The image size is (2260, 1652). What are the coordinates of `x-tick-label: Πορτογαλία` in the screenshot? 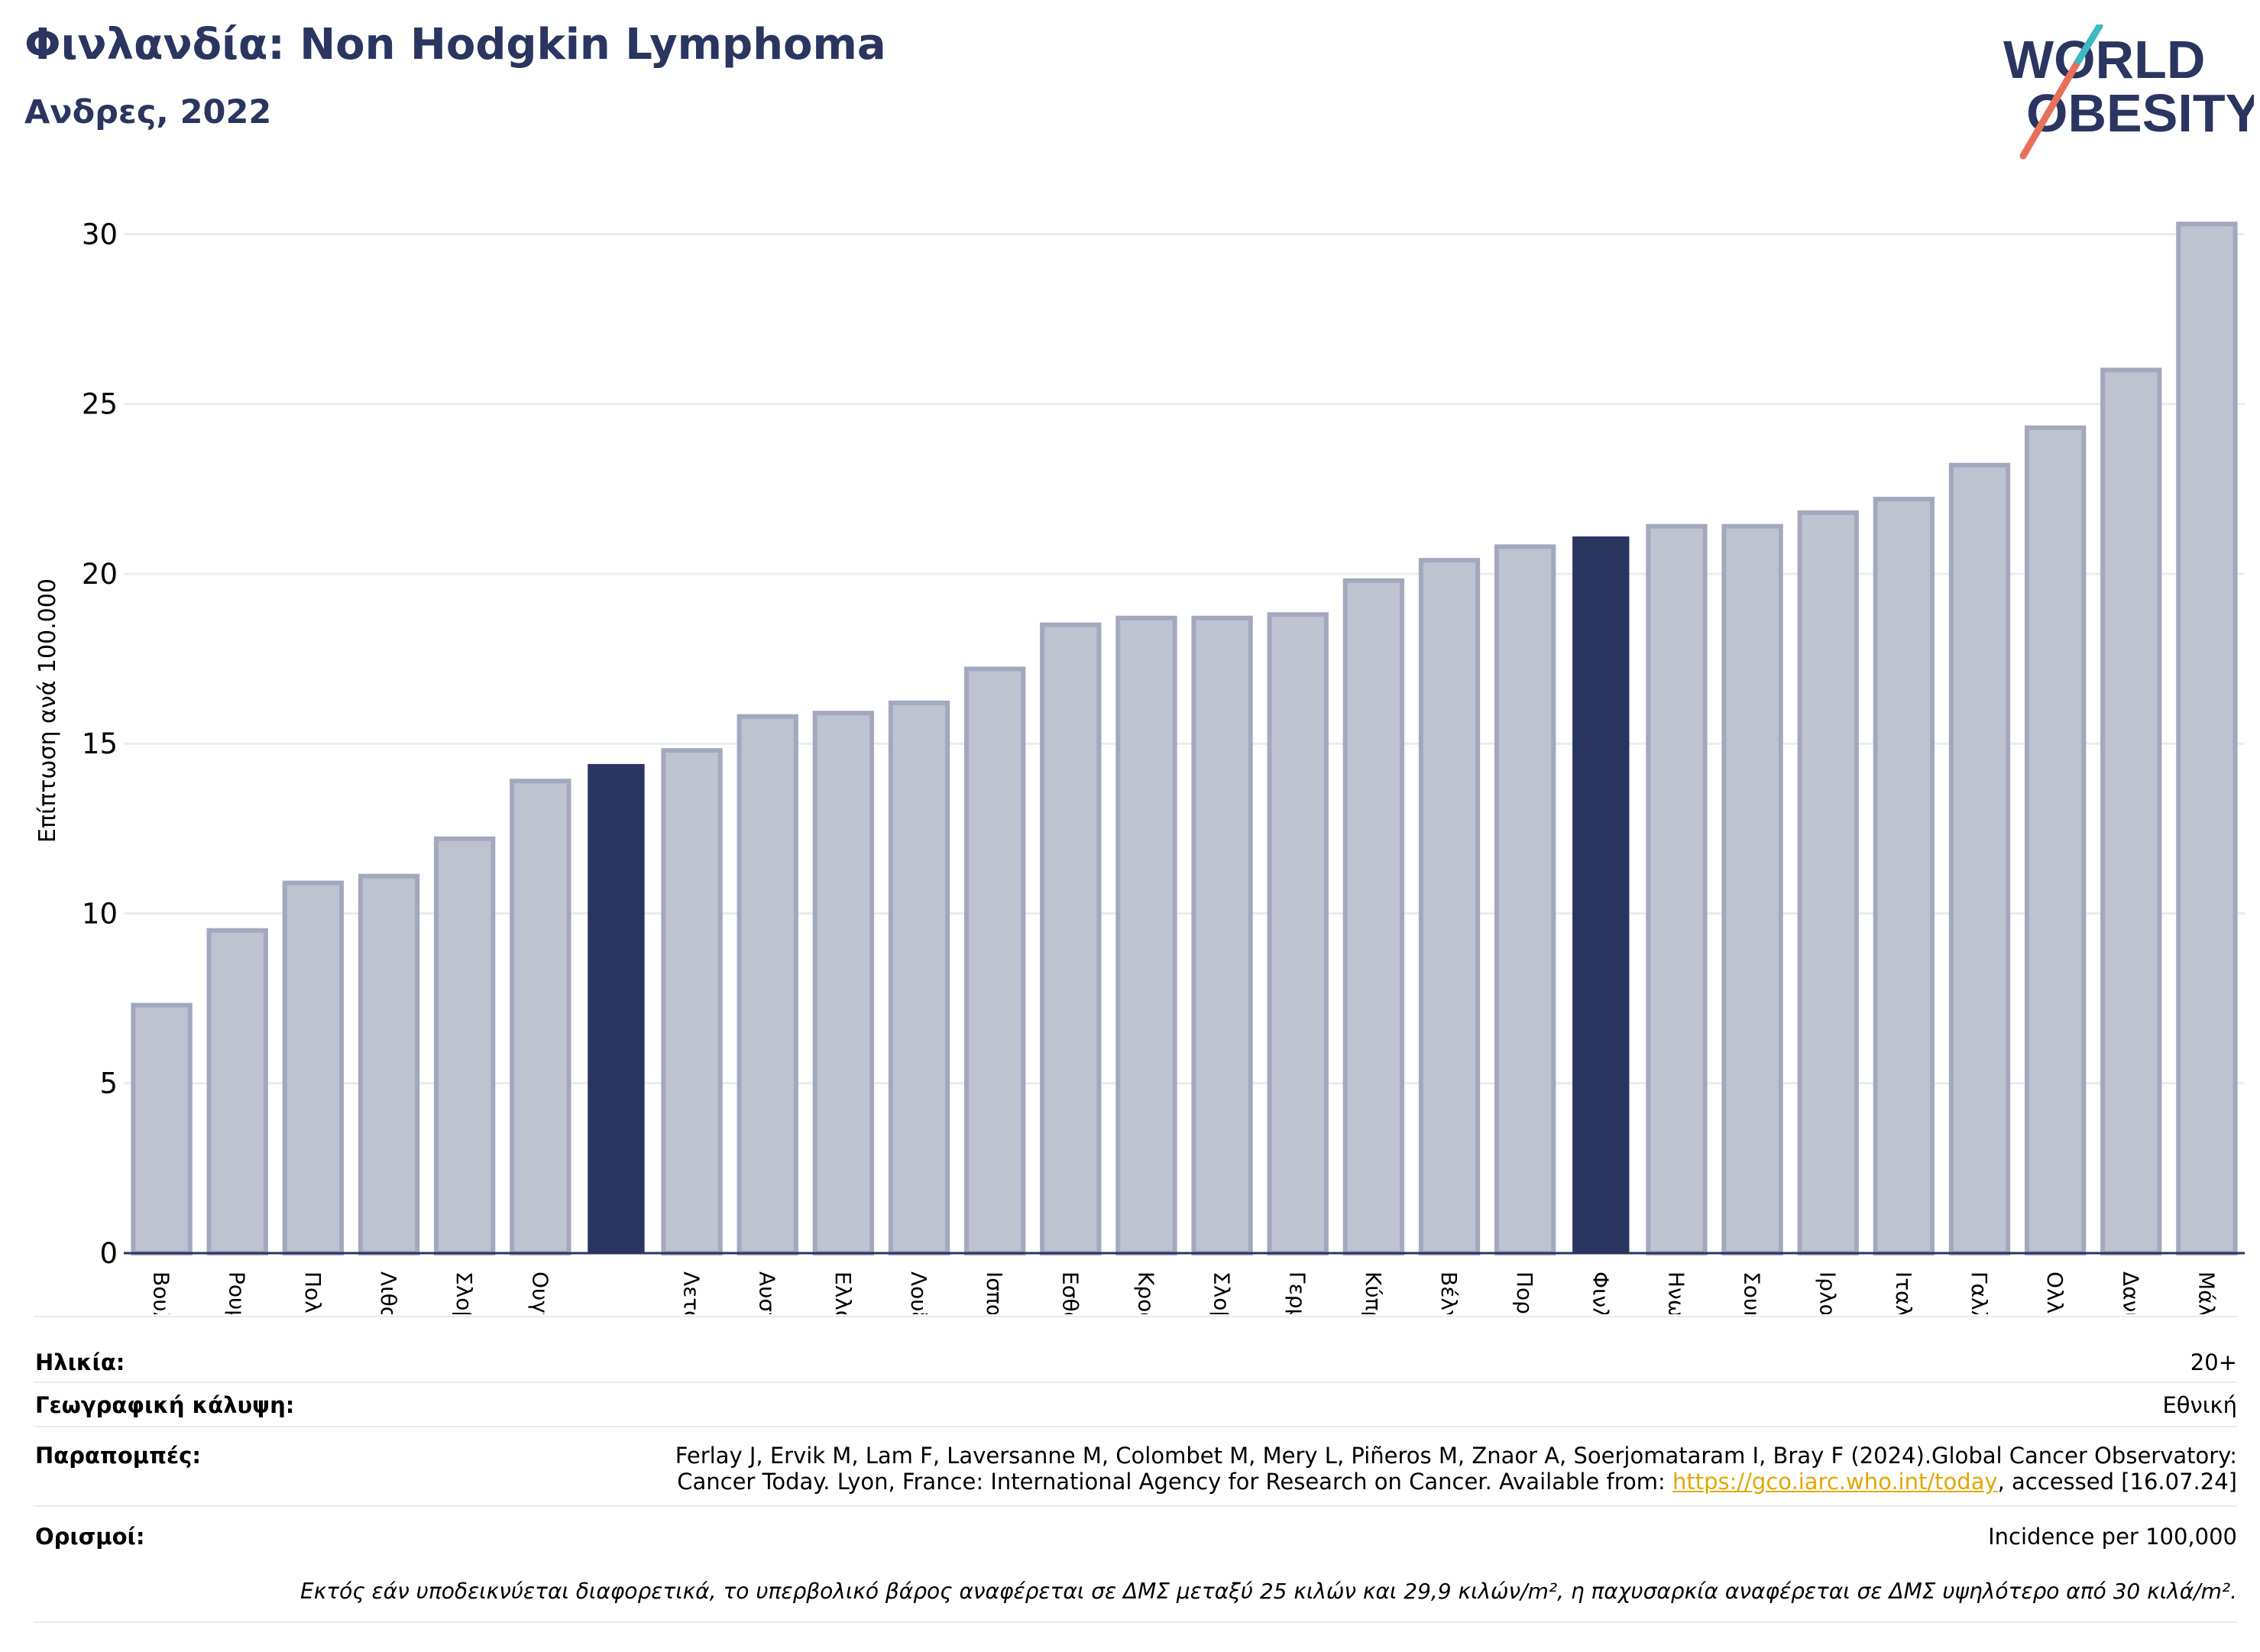 It's located at (1524, 1292).